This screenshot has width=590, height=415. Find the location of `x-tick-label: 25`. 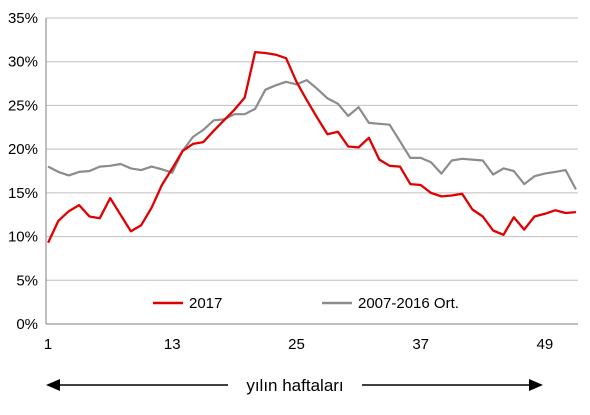

x-tick-label: 25 is located at coordinates (296, 344).